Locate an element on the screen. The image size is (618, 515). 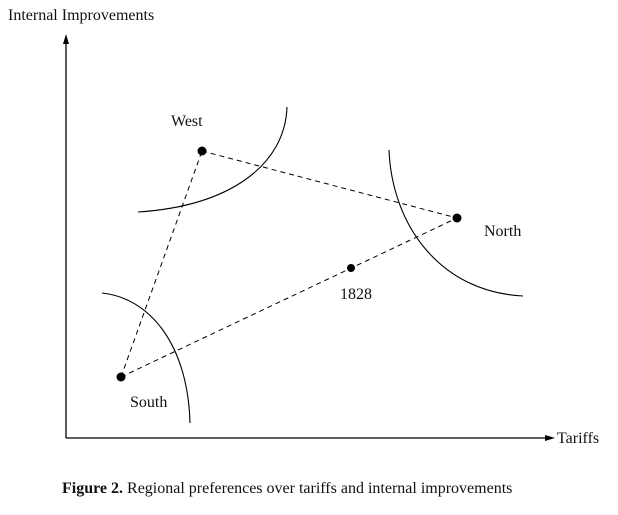
west-label: West is located at coordinates (187, 121).